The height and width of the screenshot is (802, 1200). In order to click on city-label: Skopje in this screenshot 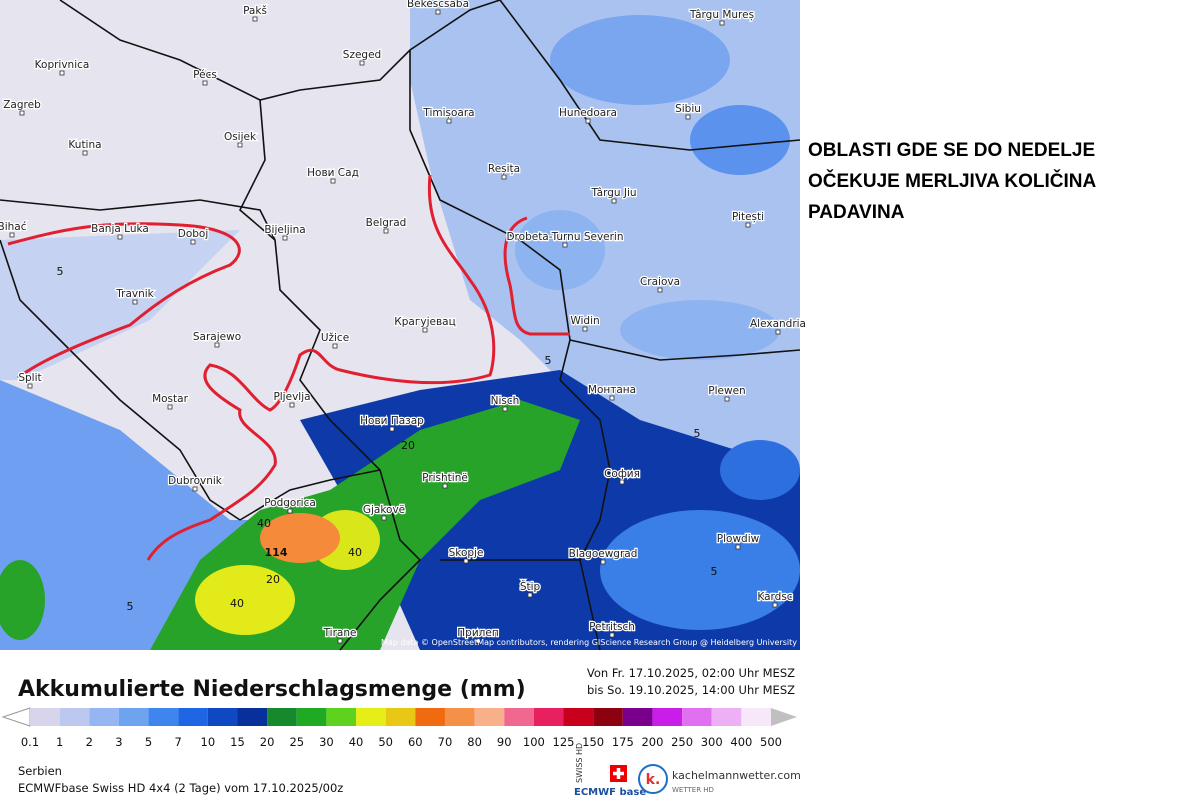, I will do `click(466, 553)`.